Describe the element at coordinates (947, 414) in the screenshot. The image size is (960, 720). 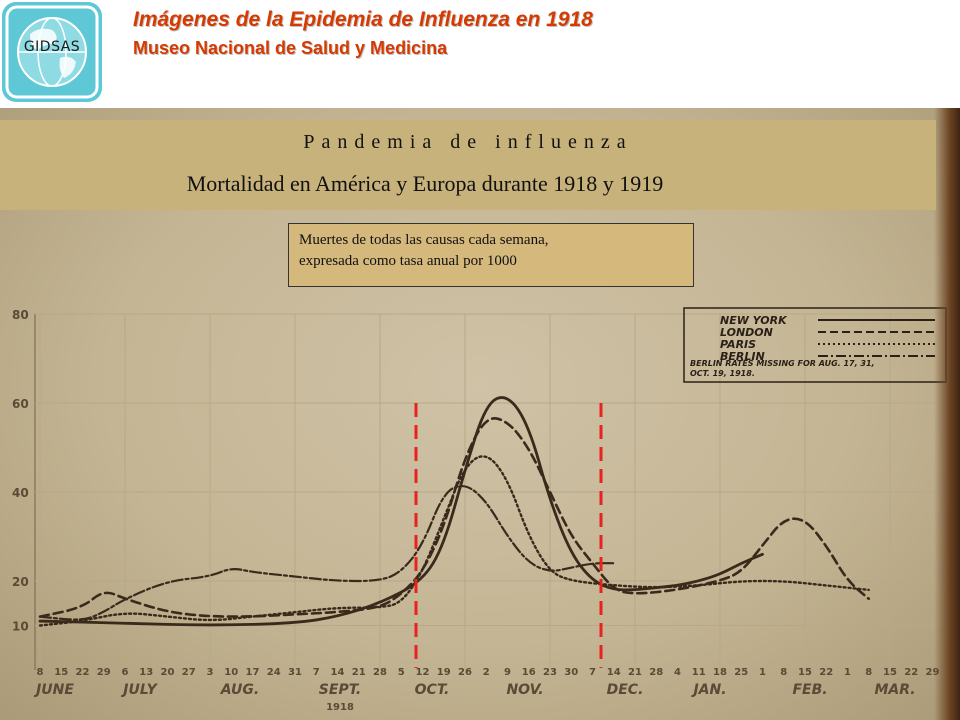
I see `photo-edge-shadow` at that location.